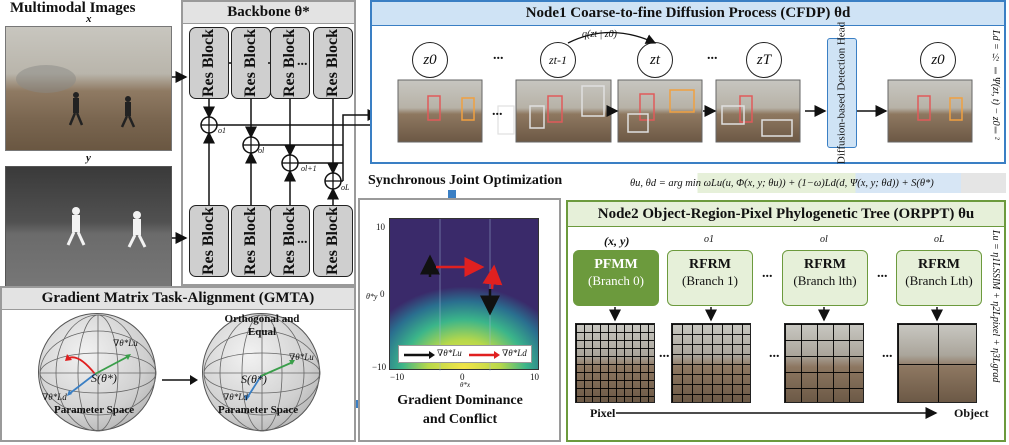 This screenshot has width=1009, height=445. I want to click on res-block-bottom-1: Res Block, so click(209, 241).